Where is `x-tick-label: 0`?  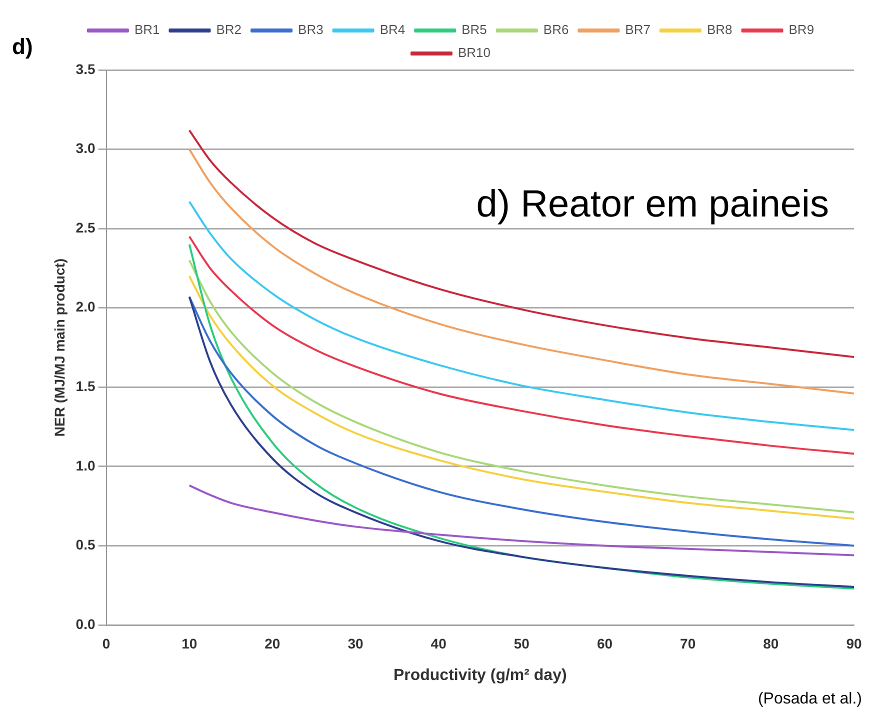 x-tick-label: 0 is located at coordinates (106, 643).